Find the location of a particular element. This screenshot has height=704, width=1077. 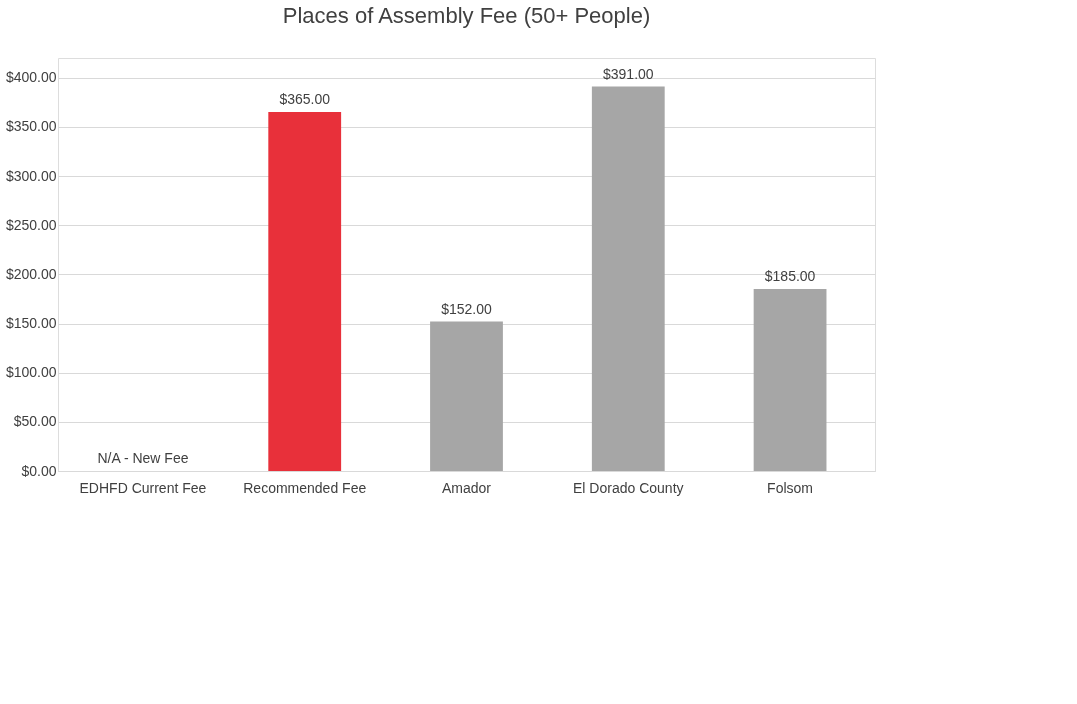

data-label: $365.00 is located at coordinates (305, 99).